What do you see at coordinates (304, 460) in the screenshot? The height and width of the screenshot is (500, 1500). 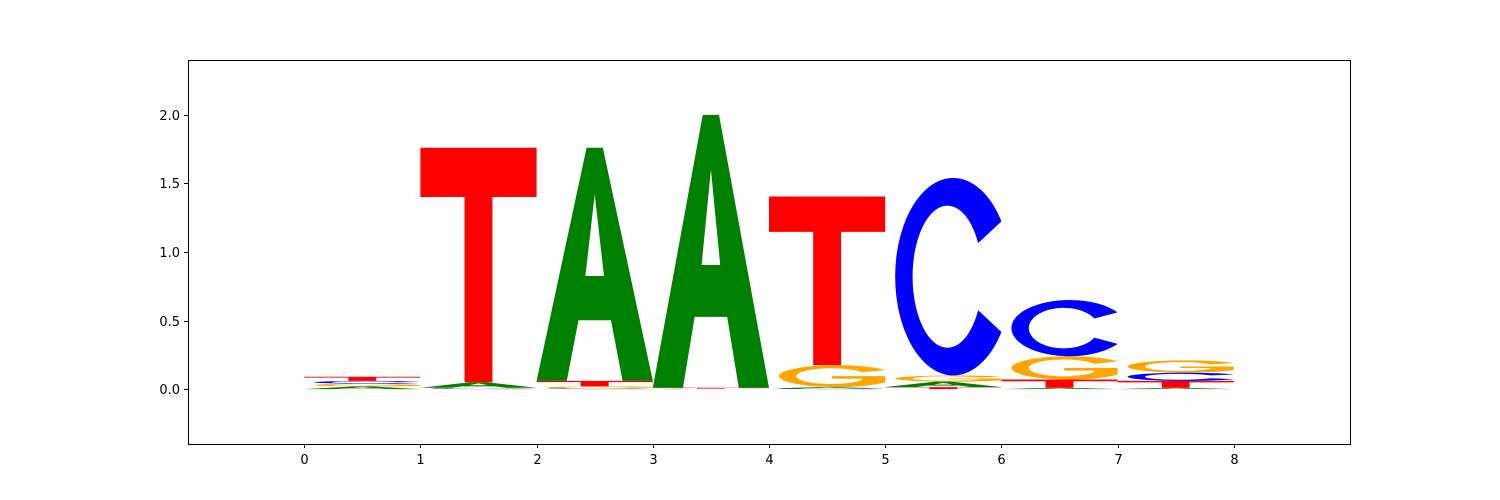 I see `x-tick-label: 0` at bounding box center [304, 460].